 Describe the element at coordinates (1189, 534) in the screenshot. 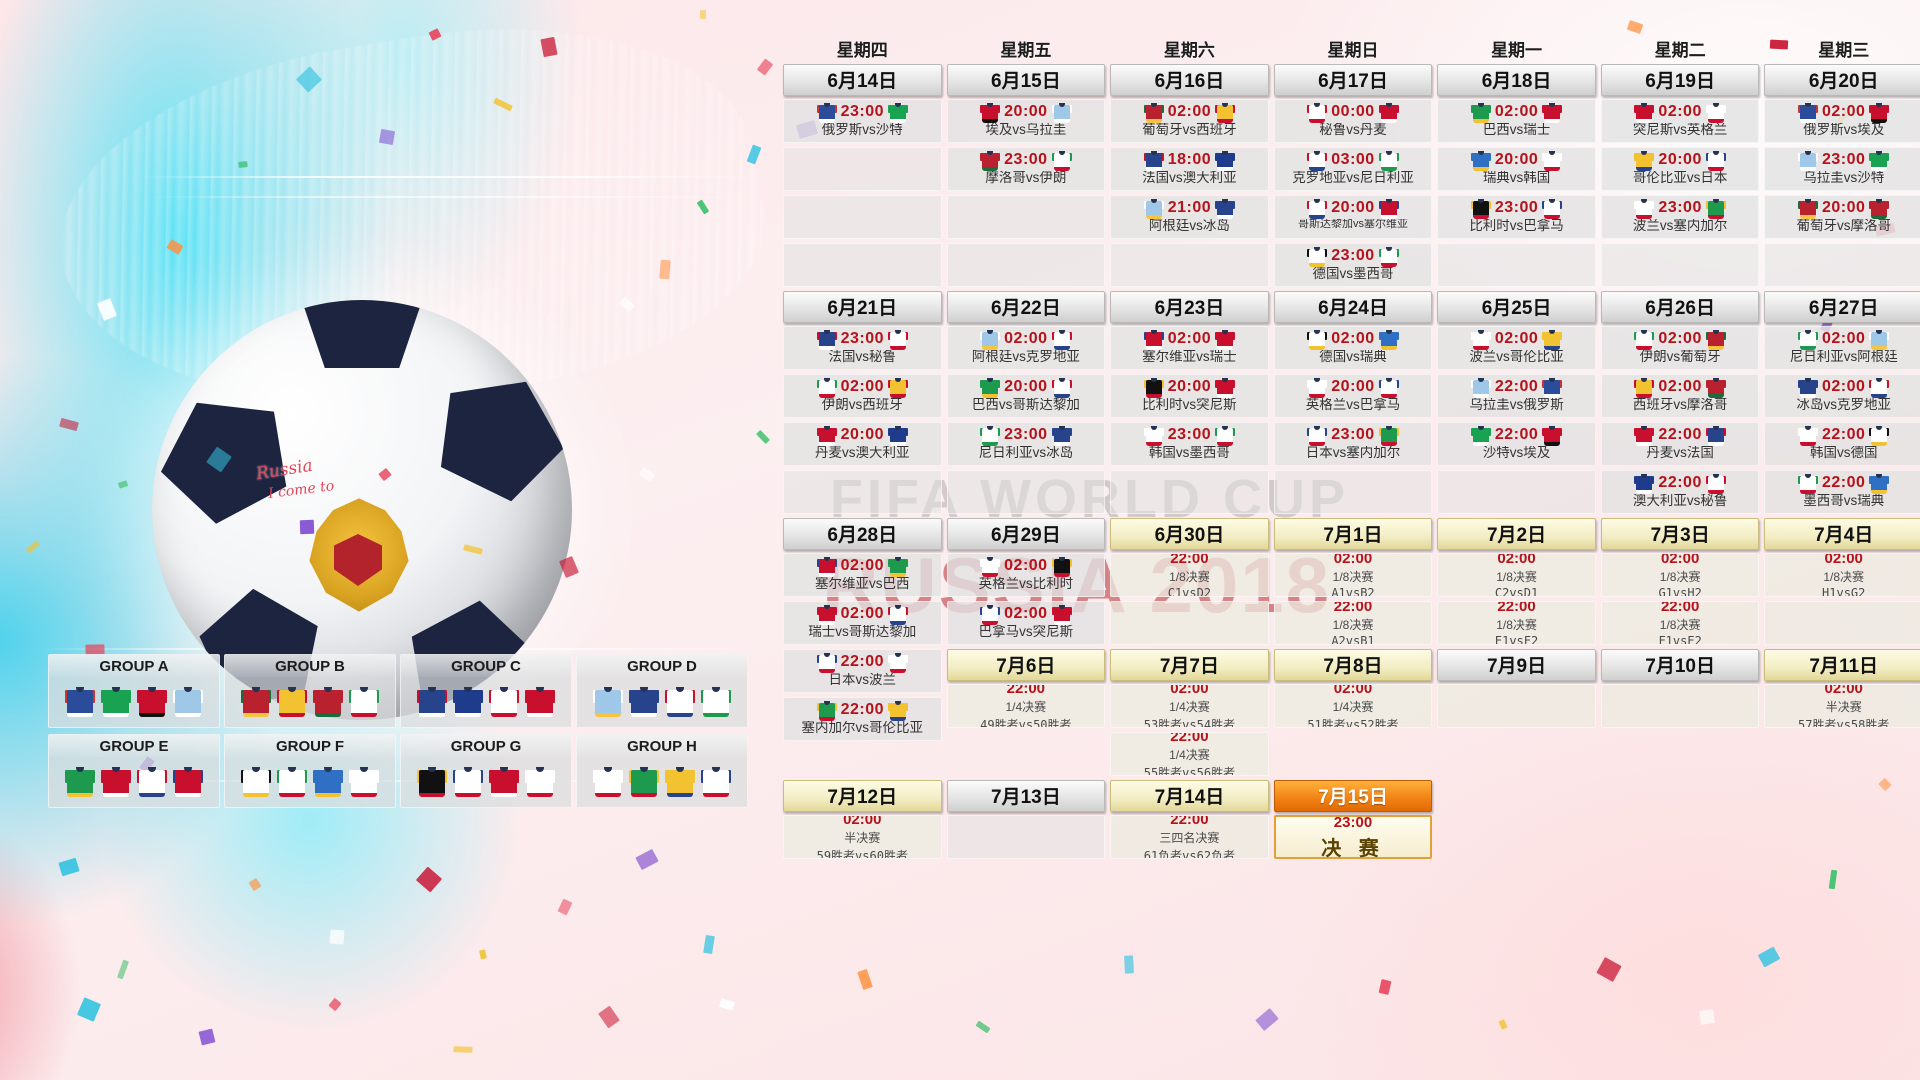

I see `date-label: 6月30日` at that location.